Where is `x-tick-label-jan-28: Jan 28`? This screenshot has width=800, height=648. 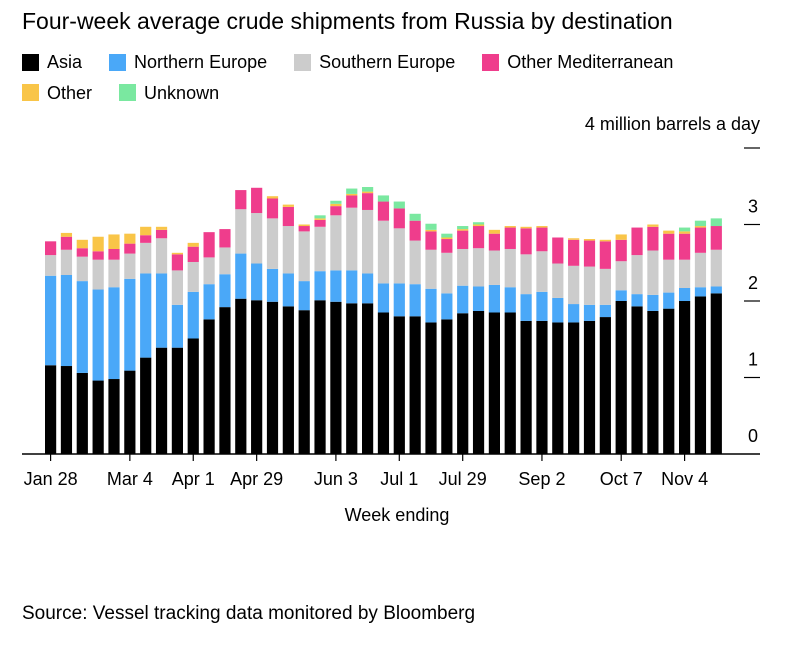 x-tick-label-jan-28: Jan 28 is located at coordinates (51, 479).